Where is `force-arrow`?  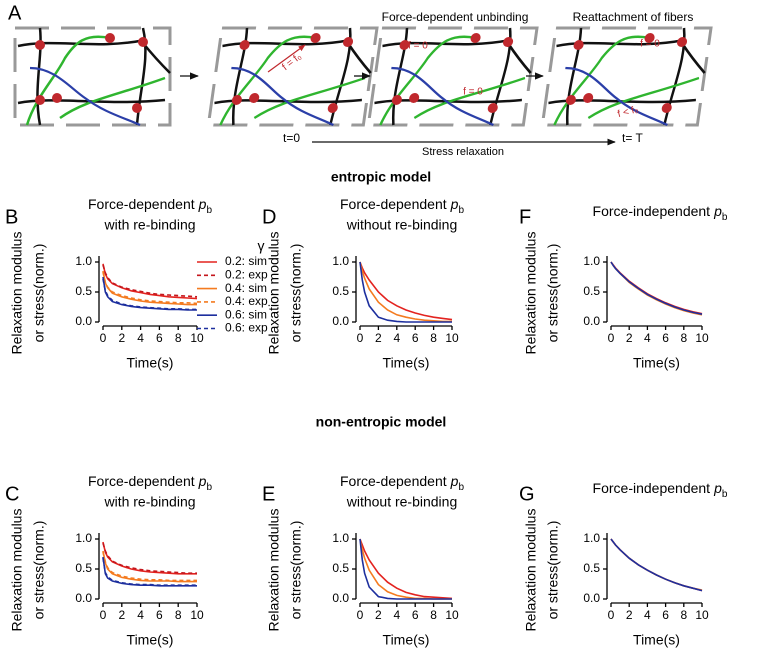 force-arrow is located at coordinates (286, 58).